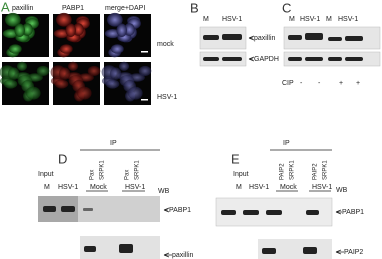 The image size is (382, 259). What do you see at coordinates (353, 252) in the screenshot?
I see `band-label: PAIP2` at bounding box center [353, 252].